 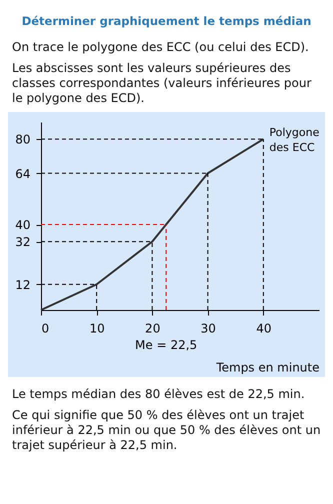 What do you see at coordinates (22, 242) in the screenshot?
I see `y-tick-label: 32` at bounding box center [22, 242].